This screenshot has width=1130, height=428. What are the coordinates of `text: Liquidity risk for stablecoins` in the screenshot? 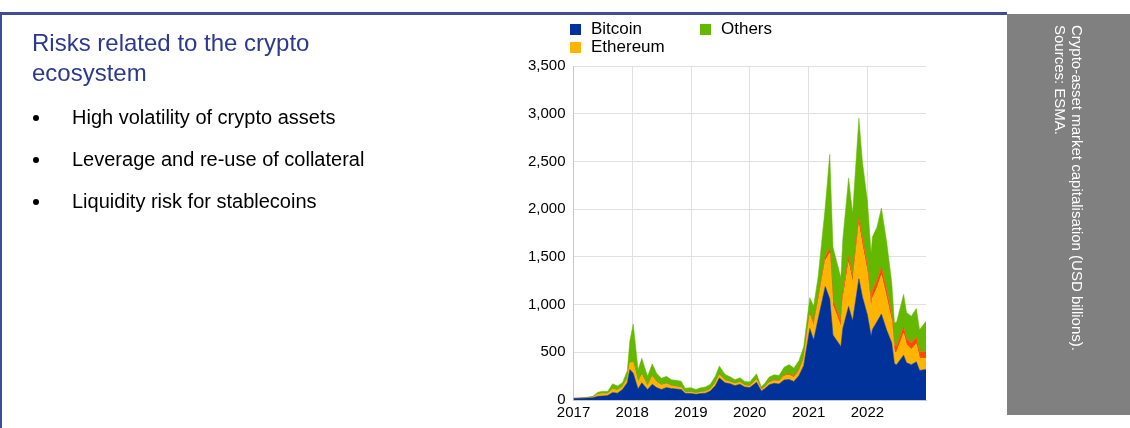 It's located at (194, 201).